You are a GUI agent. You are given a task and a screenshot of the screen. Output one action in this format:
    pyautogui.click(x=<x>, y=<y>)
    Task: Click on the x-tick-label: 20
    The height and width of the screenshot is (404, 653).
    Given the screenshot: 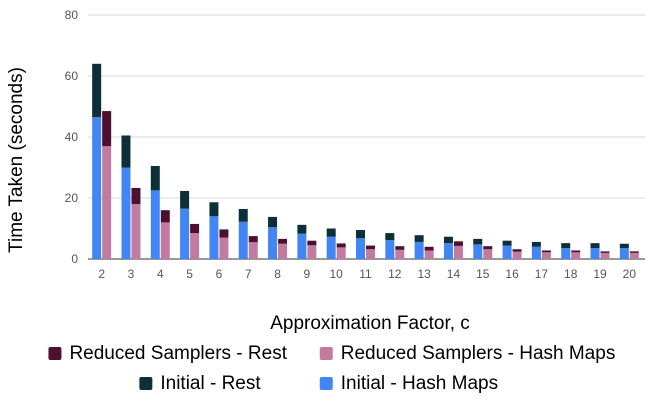 What is the action you would take?
    pyautogui.click(x=630, y=274)
    